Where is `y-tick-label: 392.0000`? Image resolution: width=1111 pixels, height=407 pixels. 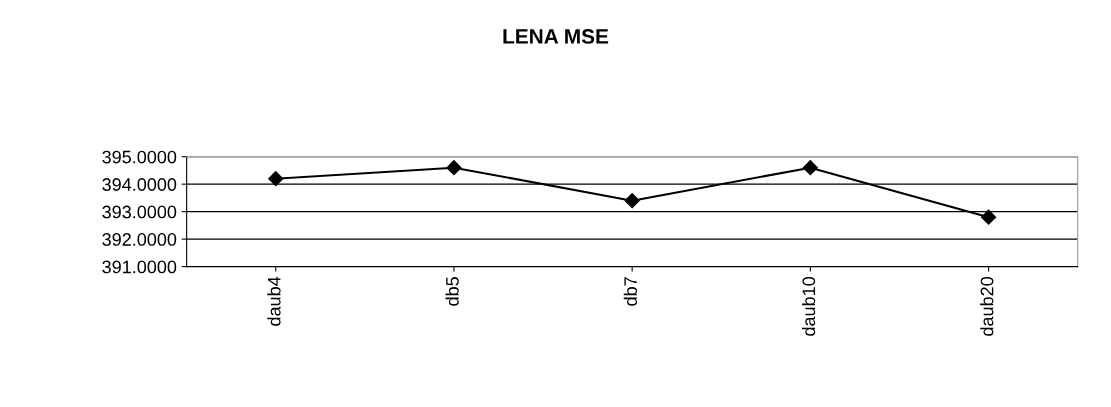 y-tick-label: 392.0000 is located at coordinates (139, 239).